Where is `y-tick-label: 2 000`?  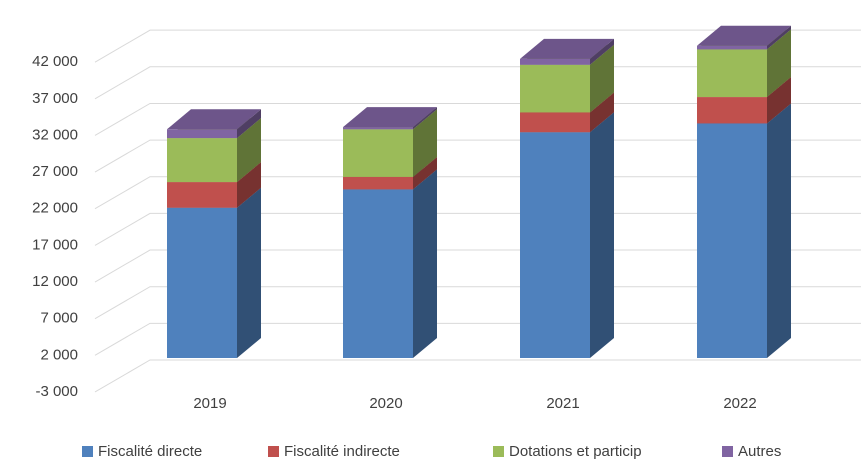 y-tick-label: 2 000 is located at coordinates (59, 354).